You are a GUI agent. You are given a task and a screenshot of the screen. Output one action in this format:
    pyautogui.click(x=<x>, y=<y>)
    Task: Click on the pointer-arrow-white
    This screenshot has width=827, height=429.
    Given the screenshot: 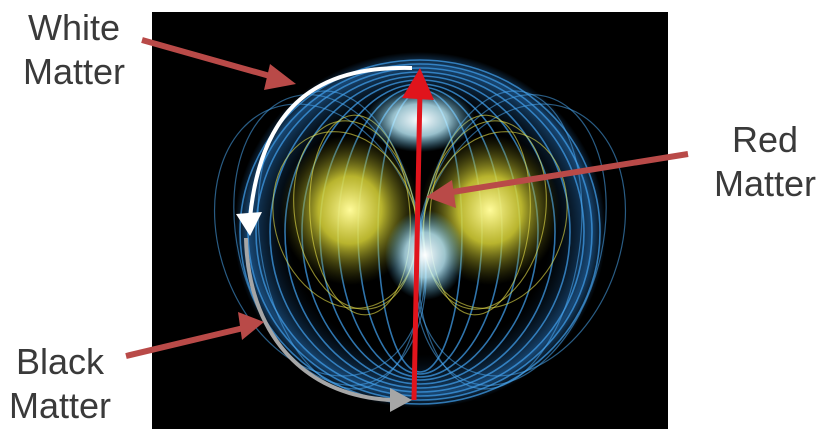 What is the action you would take?
    pyautogui.click(x=218, y=63)
    